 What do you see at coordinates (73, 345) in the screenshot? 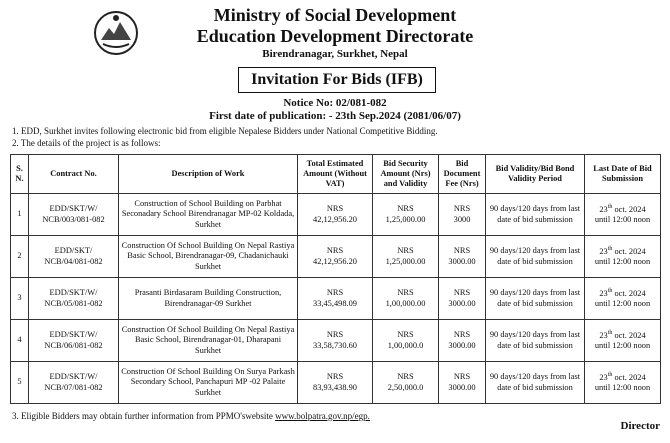
I see `contract-number-line: NCB/06/081-082` at bounding box center [73, 345].